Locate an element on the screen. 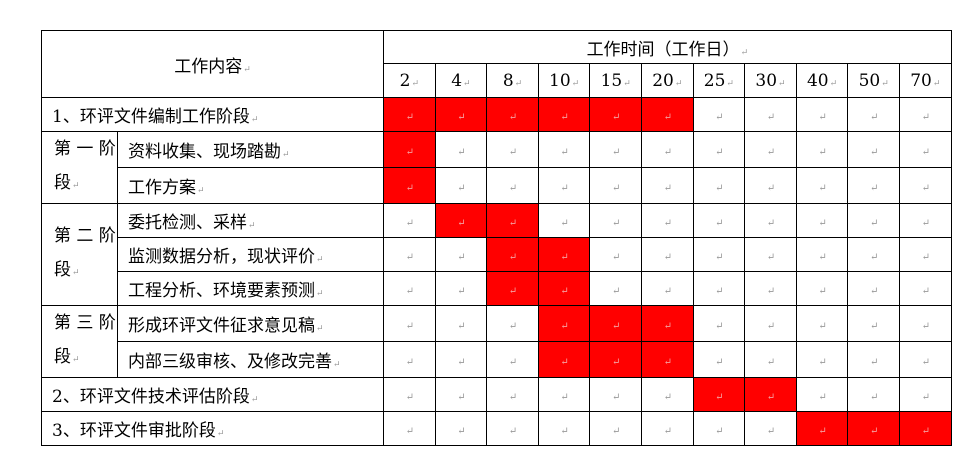  stage-label: 1、环评文件编制工作阶段 is located at coordinates (212, 114).